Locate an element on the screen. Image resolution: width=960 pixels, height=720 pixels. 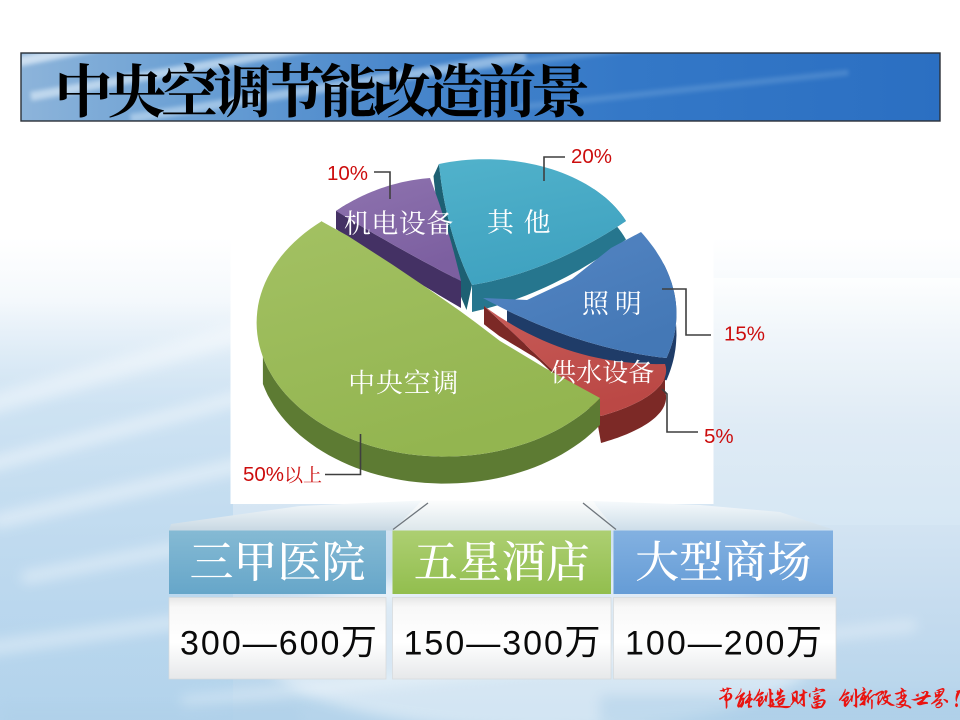
svg-text: 100—200 is located at coordinates (705, 644).